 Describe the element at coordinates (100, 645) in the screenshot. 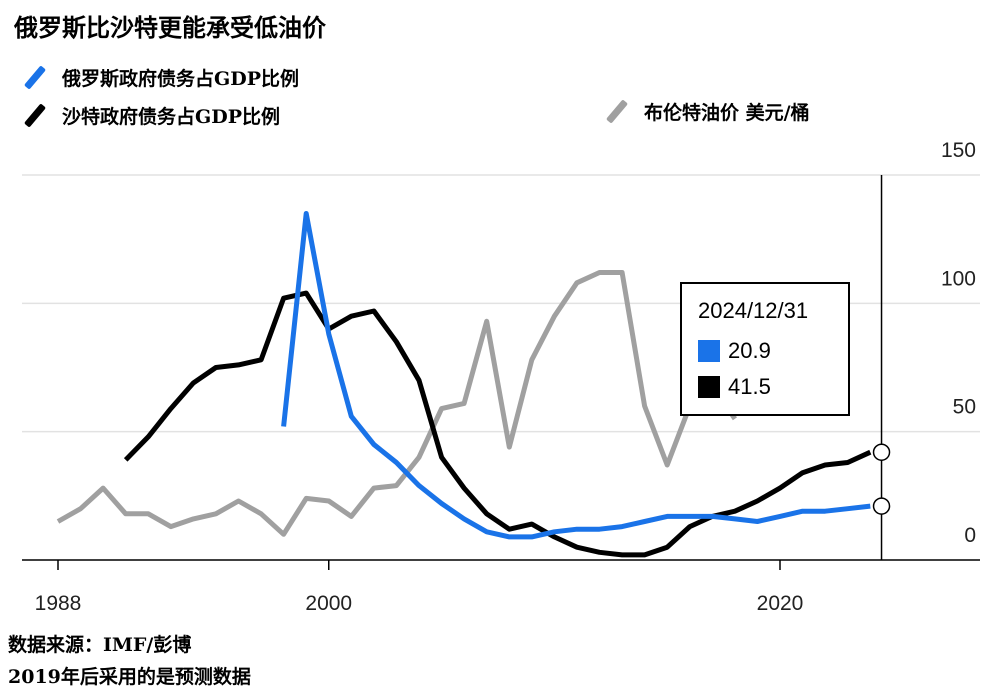

I see `source-note: 数据来源：IMF/彭博` at that location.